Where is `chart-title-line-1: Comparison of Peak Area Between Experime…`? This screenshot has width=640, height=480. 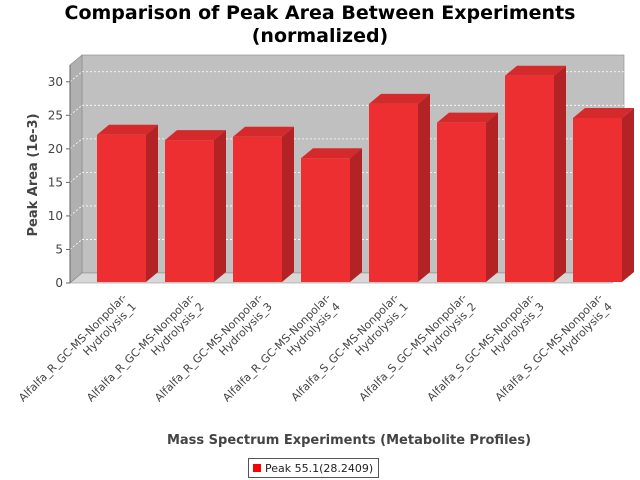
chart-title-line-1: Comparison of Peak Area Between Experime… is located at coordinates (320, 13).